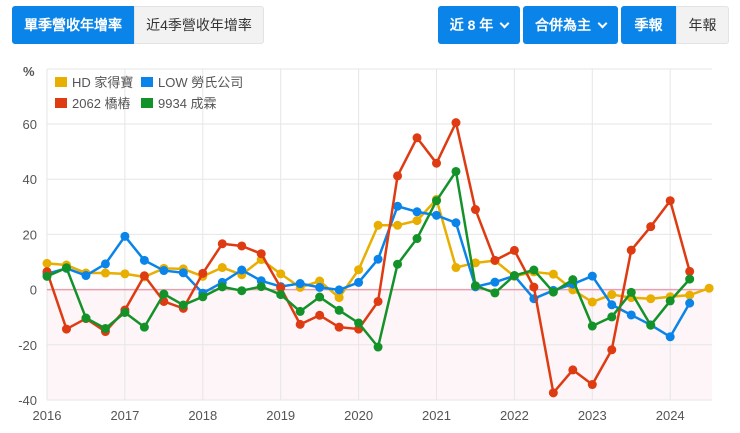 This screenshot has width=740, height=433. Describe the element at coordinates (702, 25) in the screenshot. I see `tab-annual: 年報` at that location.